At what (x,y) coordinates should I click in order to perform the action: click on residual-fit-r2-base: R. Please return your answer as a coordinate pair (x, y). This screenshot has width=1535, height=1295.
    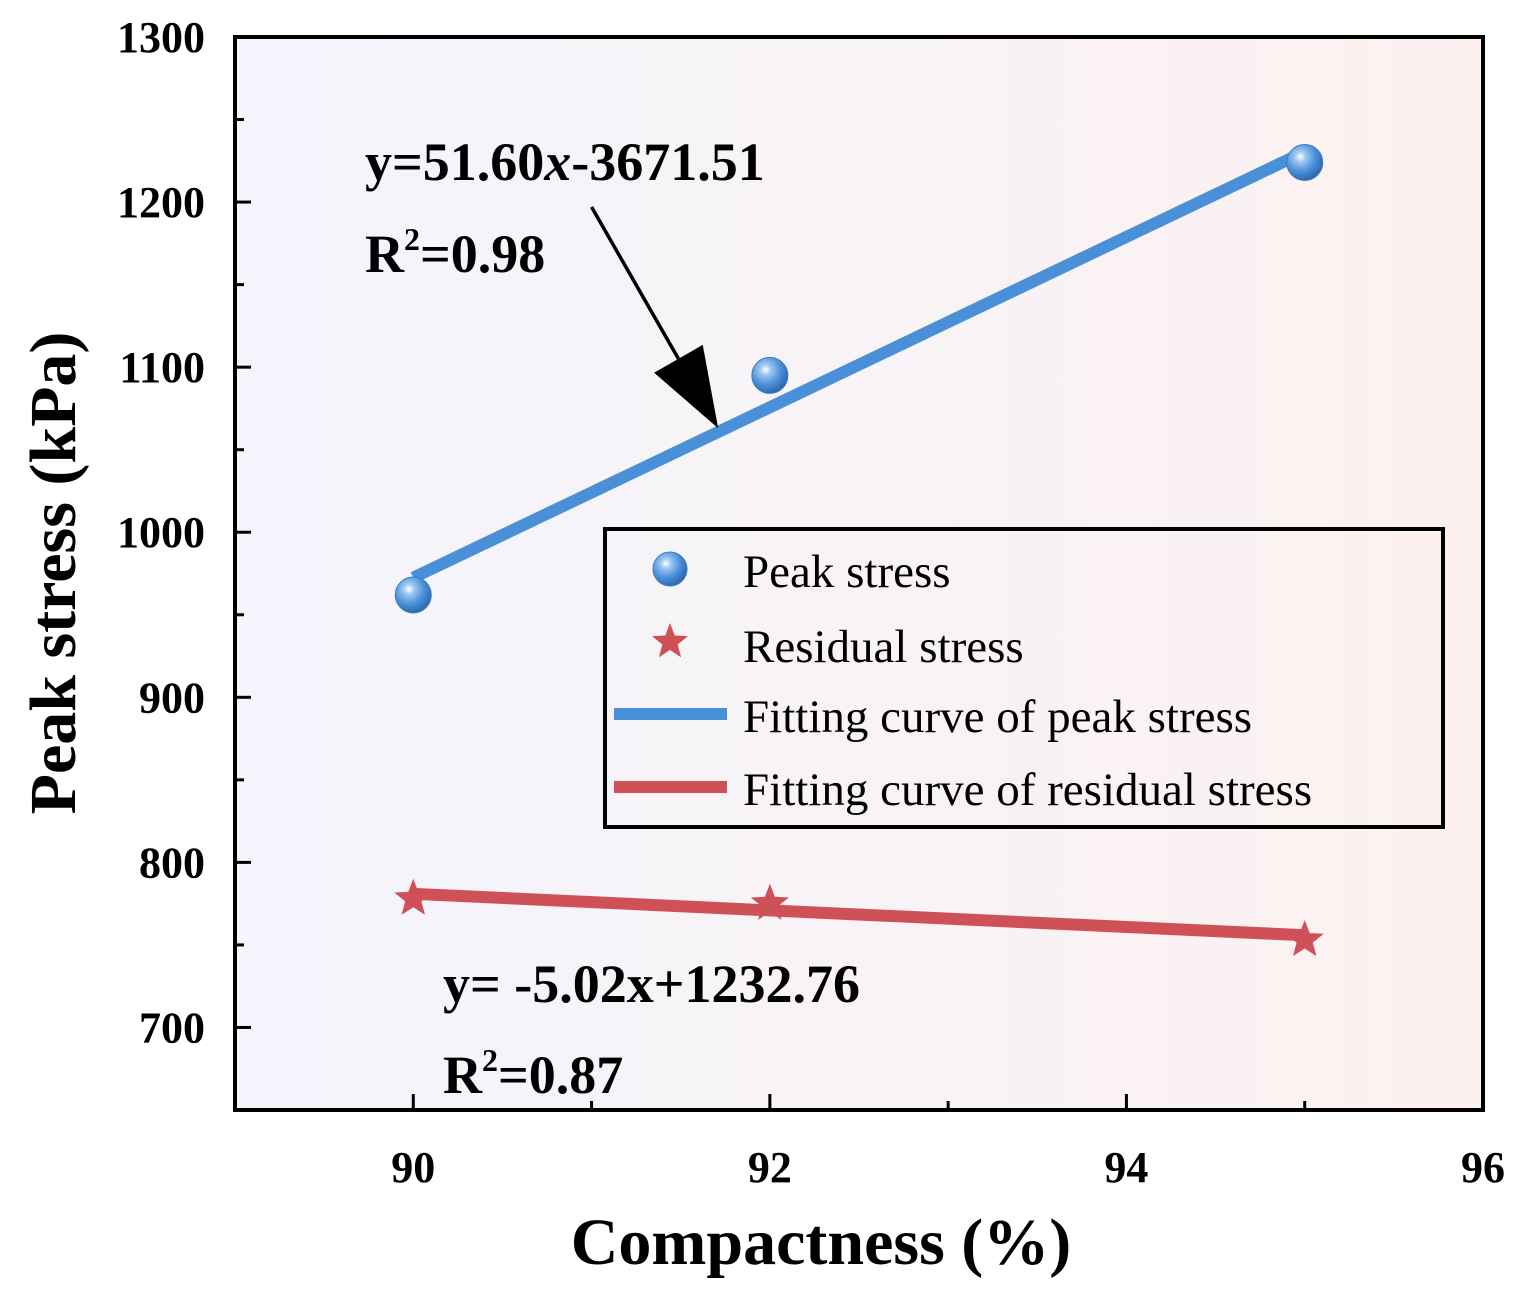
    Looking at the image, I should click on (463, 1075).